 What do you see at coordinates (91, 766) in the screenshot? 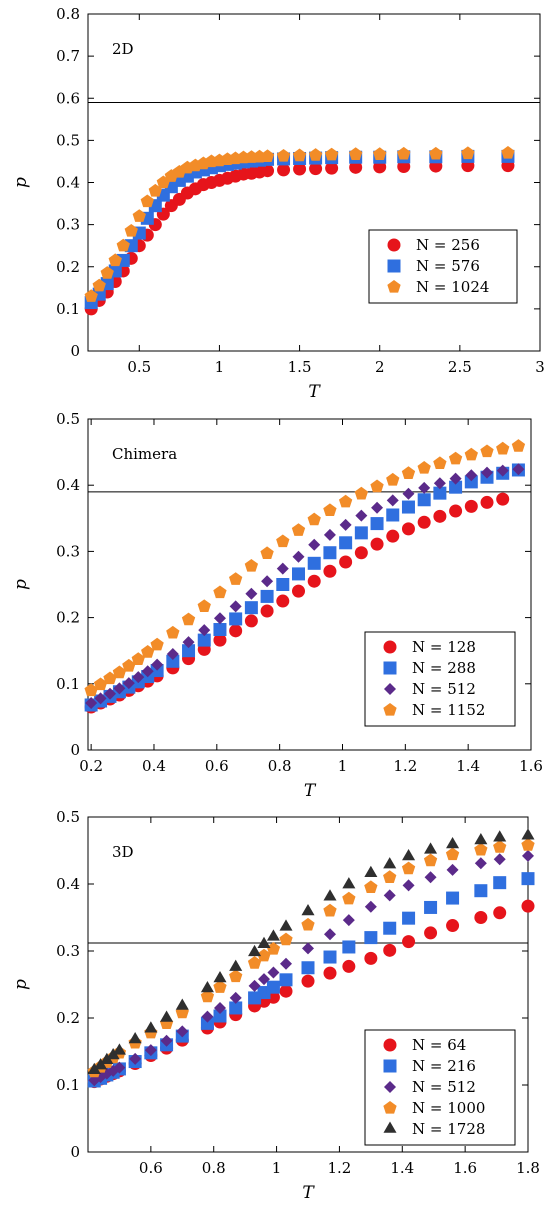
I see `x-tick-label: 0.2` at bounding box center [91, 766].